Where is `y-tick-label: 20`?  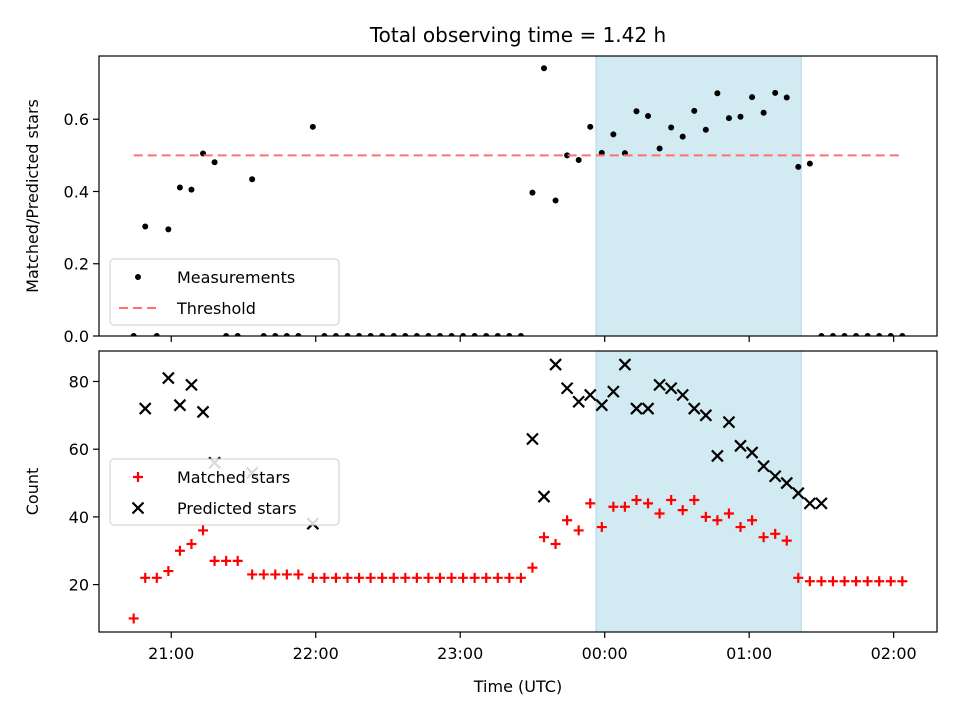
y-tick-label: 20 is located at coordinates (79, 585).